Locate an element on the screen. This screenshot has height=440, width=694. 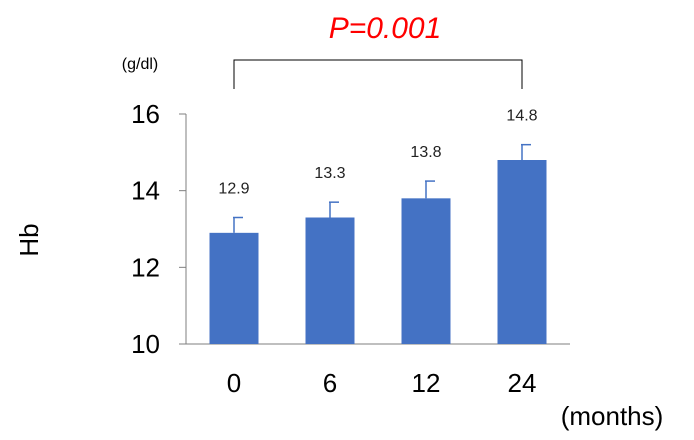
data-label: 14.8 is located at coordinates (521, 116).